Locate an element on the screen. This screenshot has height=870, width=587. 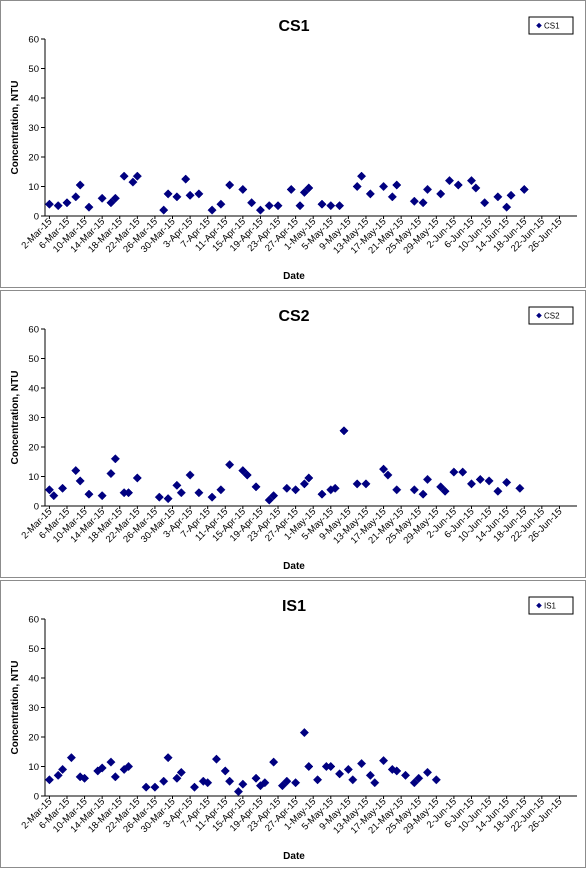
legend-marker is located at coordinates (539, 25).